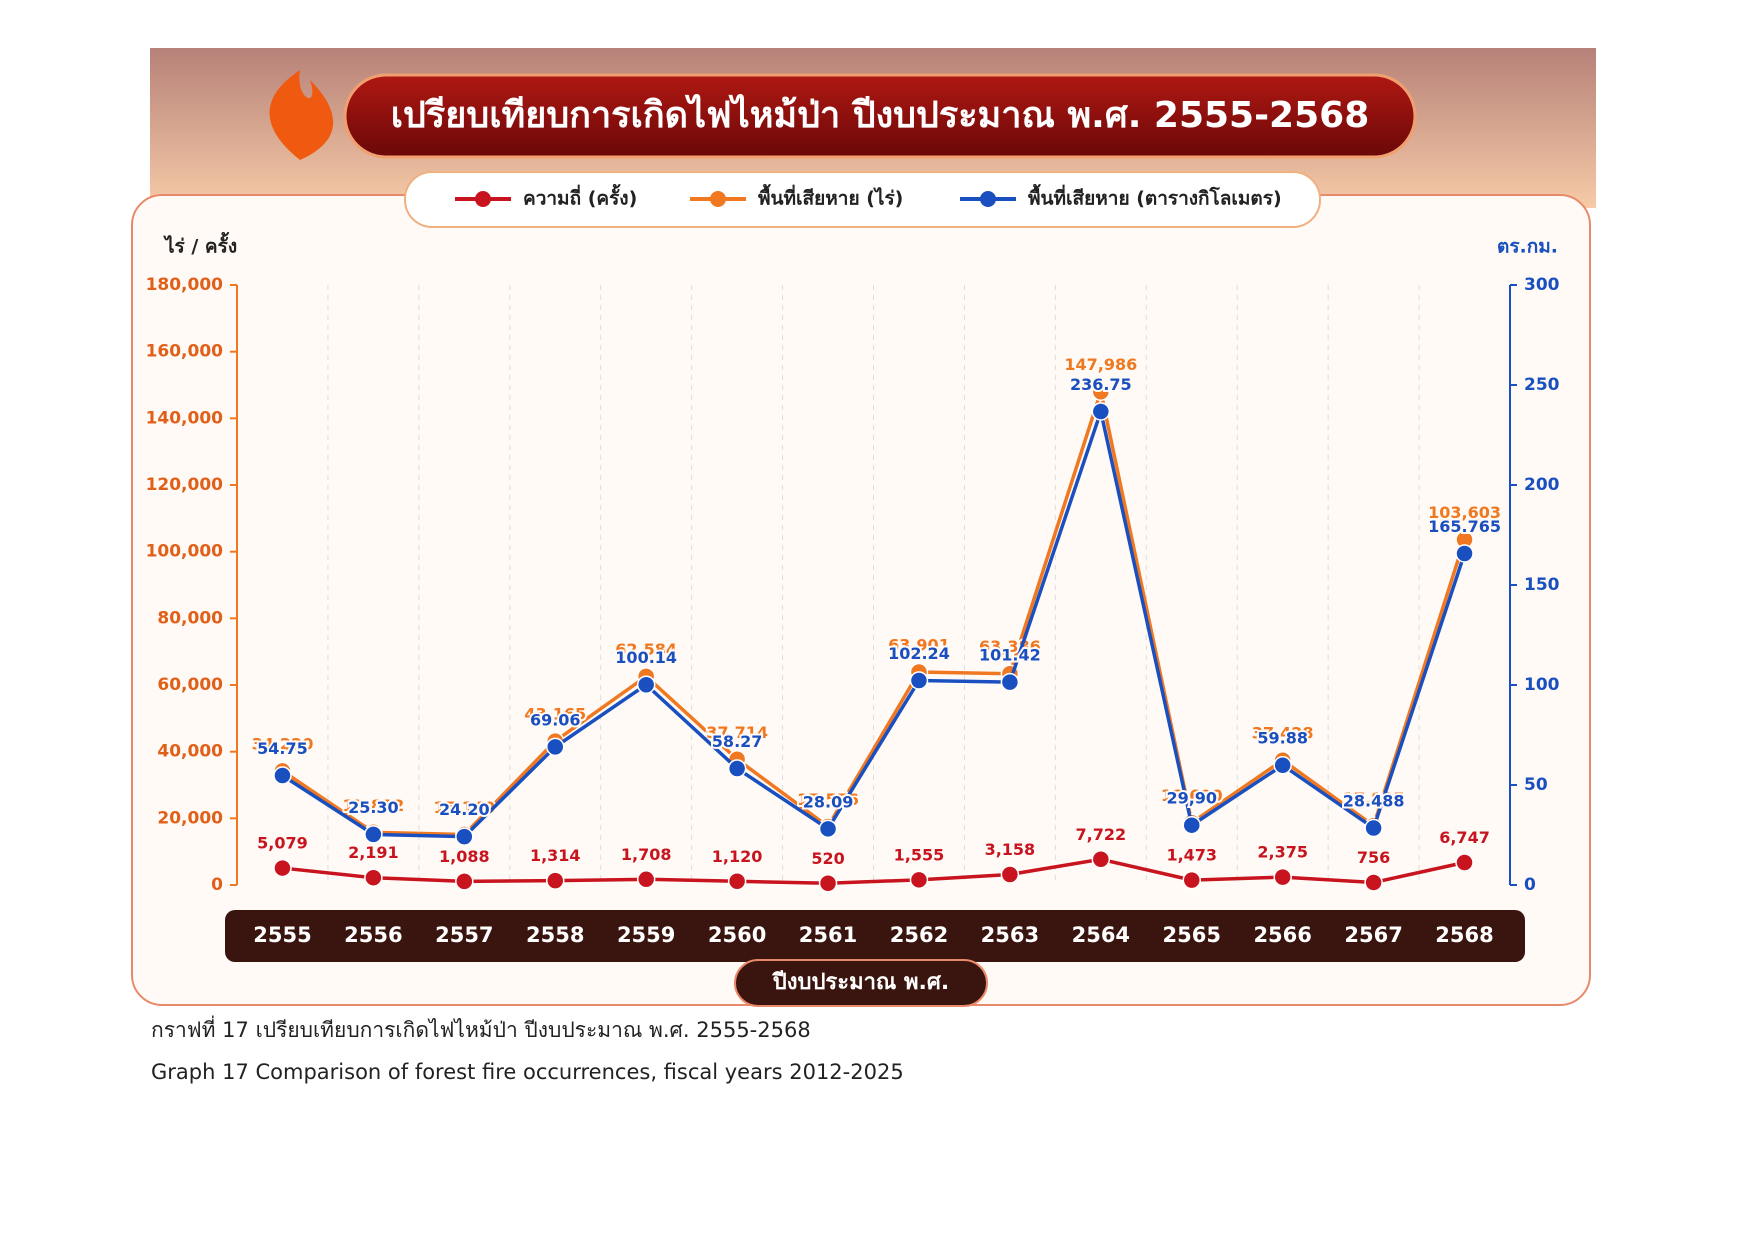  I want to click on data-label: 6,747, so click(1464, 837).